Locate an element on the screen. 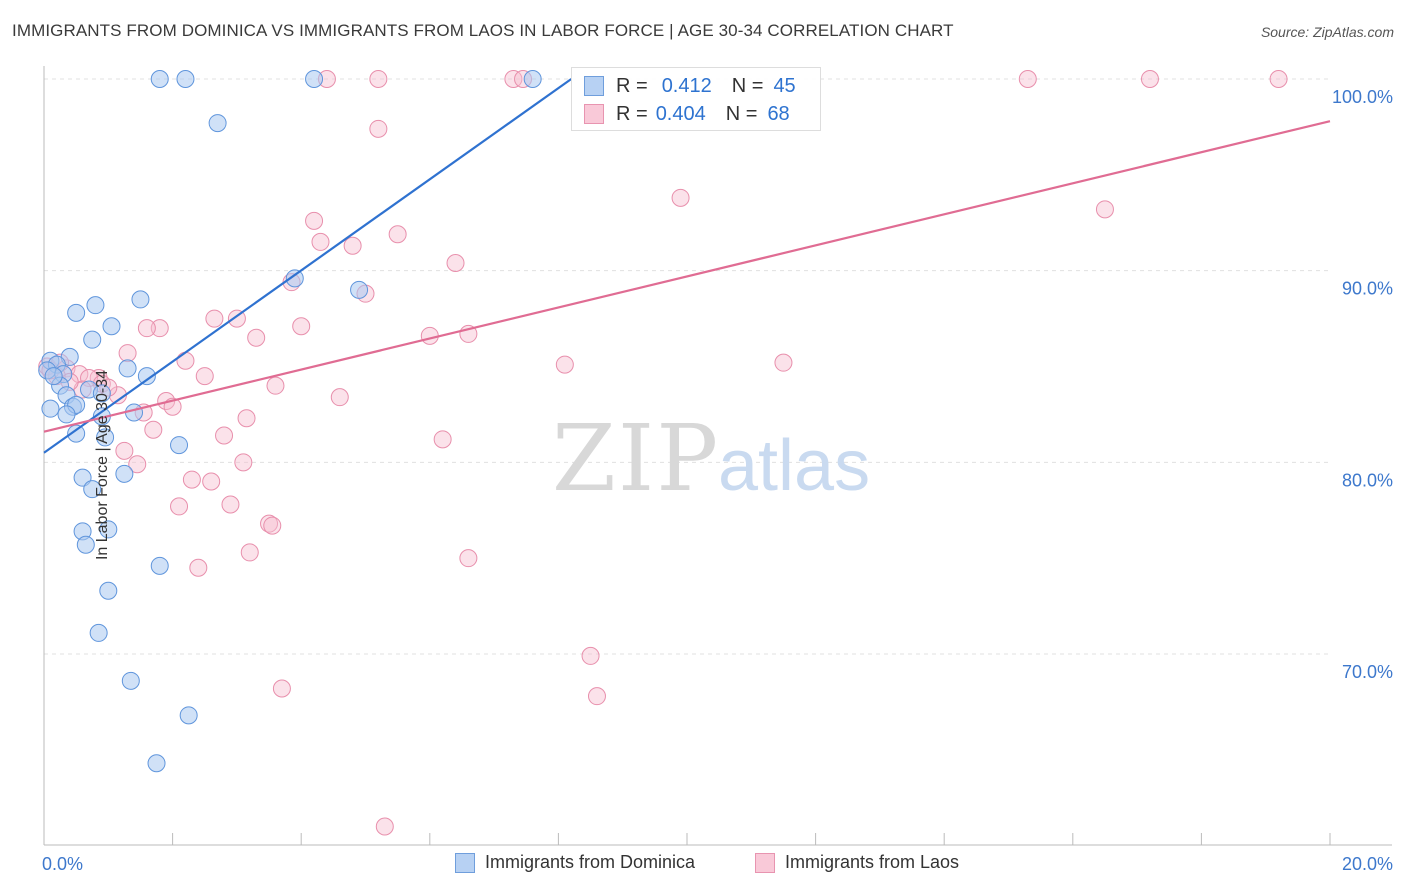 The height and width of the screenshot is (892, 1406). watermark: ZIP atlas is located at coordinates (711, 458).